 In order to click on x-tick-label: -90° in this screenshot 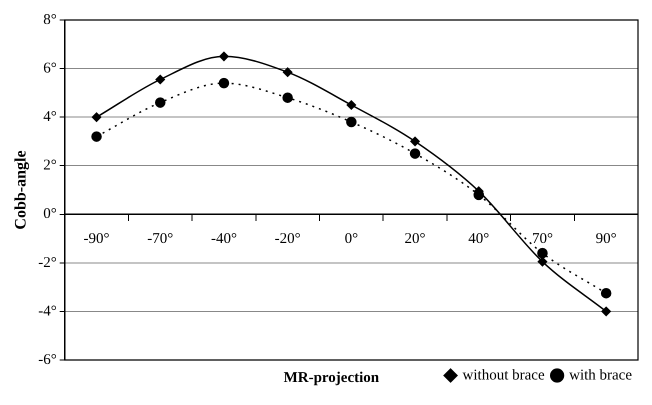, I will do `click(97, 239)`.